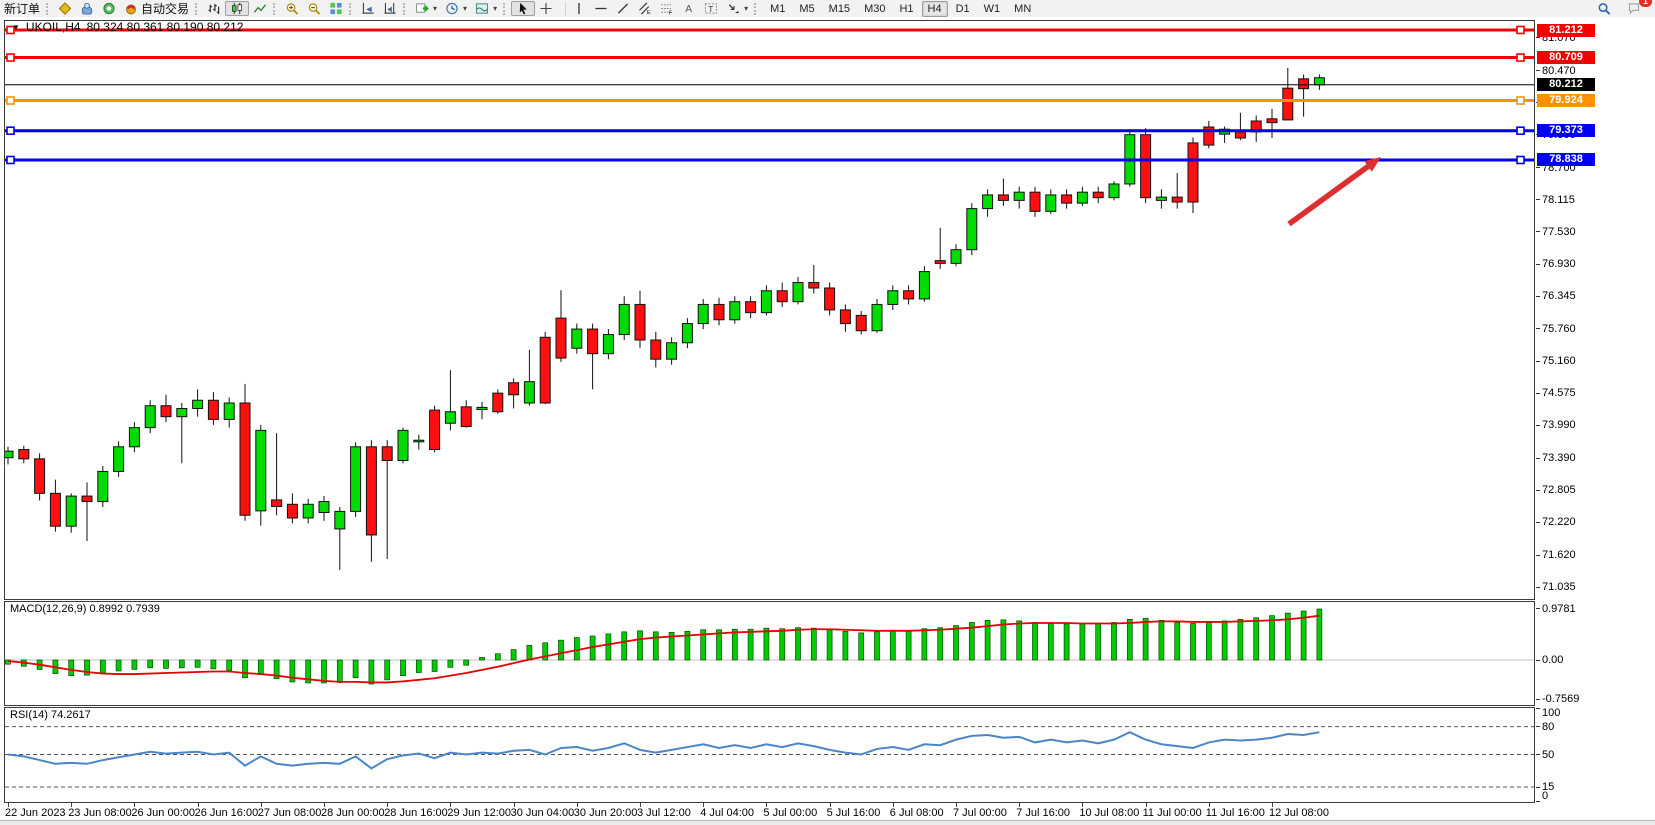 The height and width of the screenshot is (825, 1655). What do you see at coordinates (1566, 30) in the screenshot?
I see `price-line-badge: 81.212` at bounding box center [1566, 30].